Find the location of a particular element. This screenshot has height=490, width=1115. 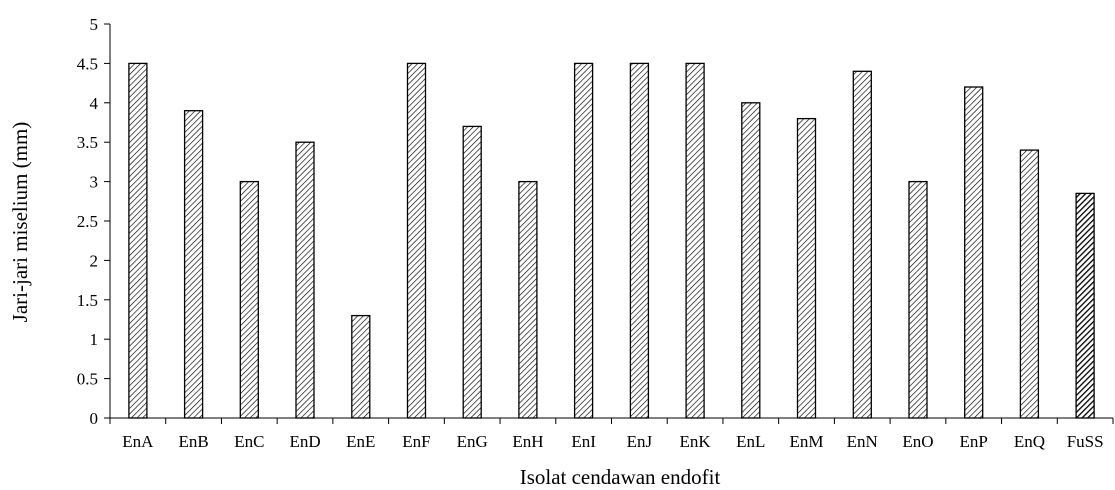

x-tick-label: EnF is located at coordinates (416, 441).